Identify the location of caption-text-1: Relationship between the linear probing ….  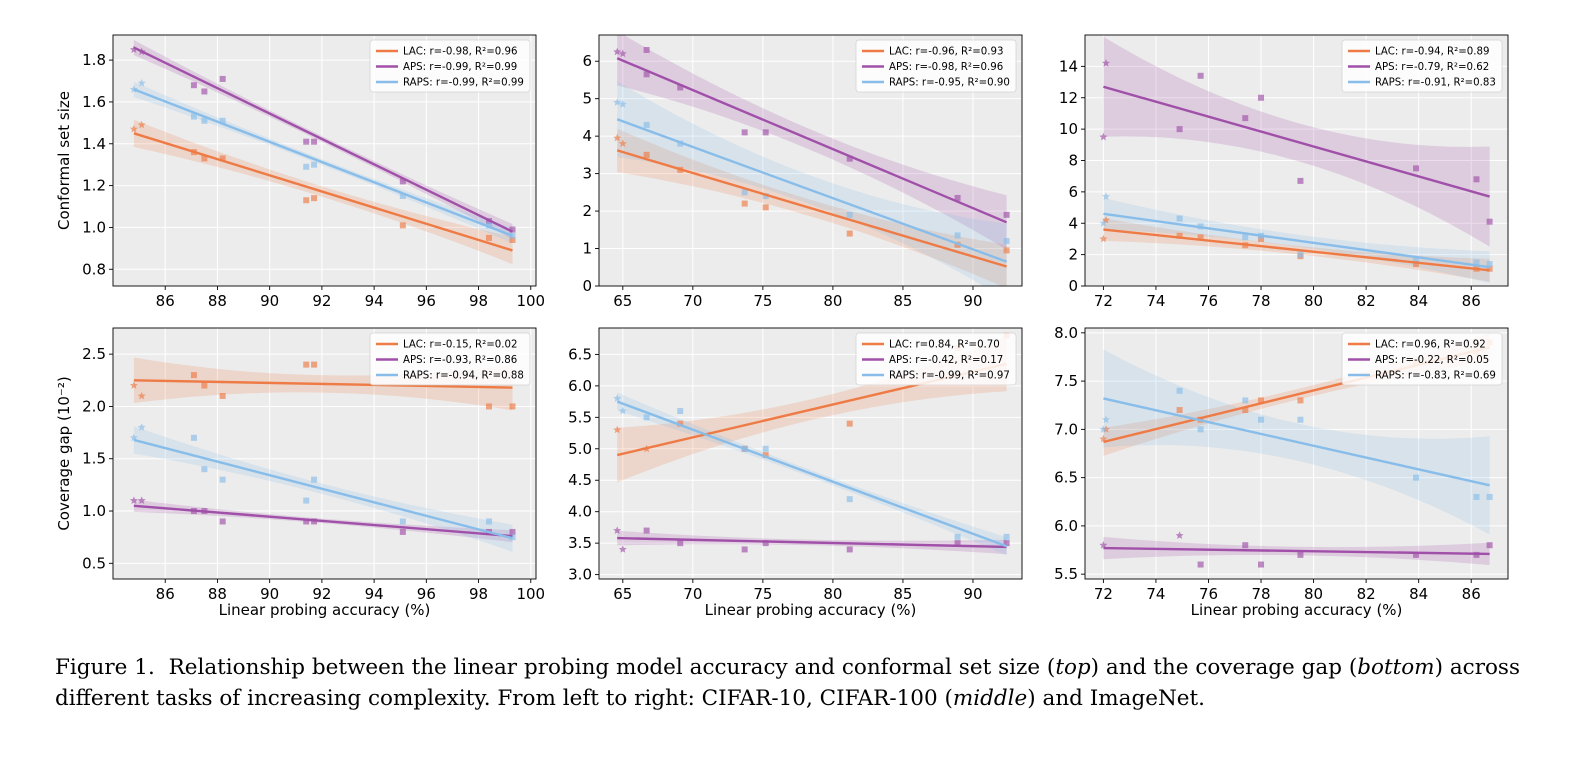
(612, 667).